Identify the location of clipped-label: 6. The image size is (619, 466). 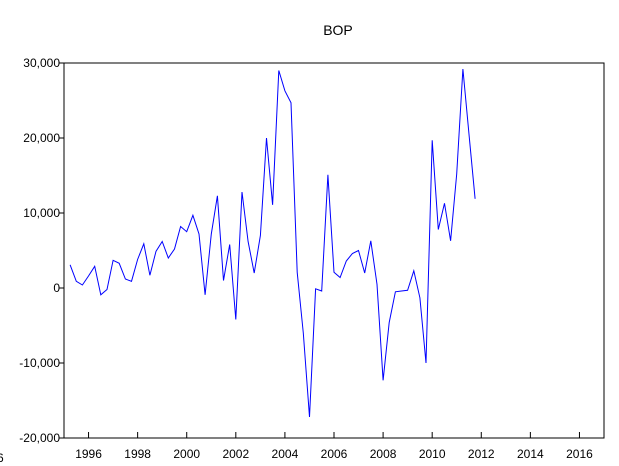
(2, 458).